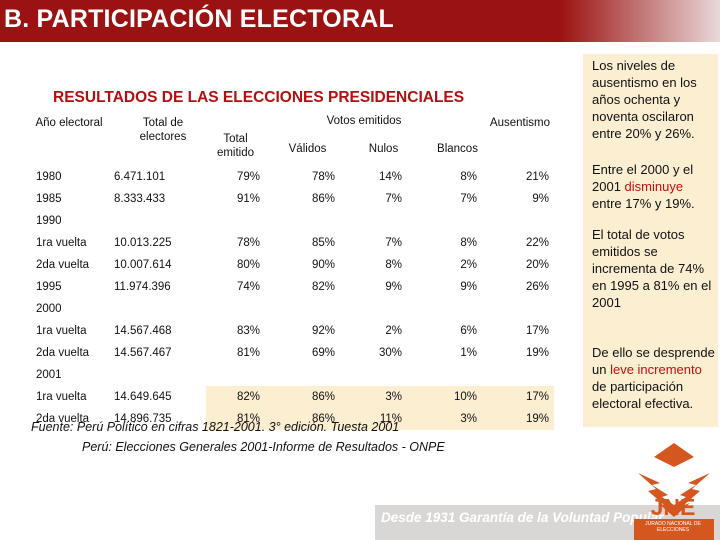 Image resolution: width=720 pixels, height=540 pixels. What do you see at coordinates (292, 331) in the screenshot?
I see `table-row: 1ra vuelta 14.567.468 83% 92% 2% 6% 17%` at bounding box center [292, 331].